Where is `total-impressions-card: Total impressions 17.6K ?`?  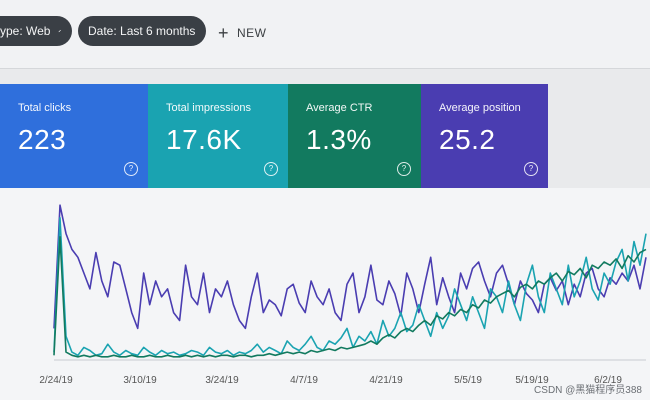
total-impressions-card: Total impressions 17.6K ? is located at coordinates (218, 136).